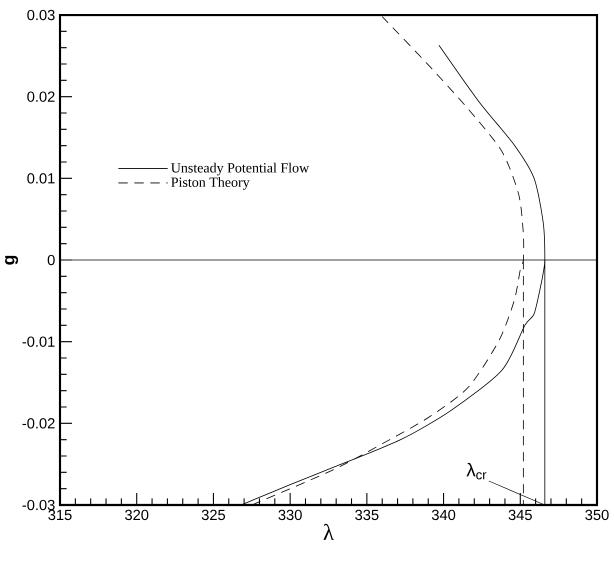 The width and height of the screenshot is (614, 562). Describe the element at coordinates (41, 15) in the screenshot. I see `y-tick-label: 0.03` at that location.